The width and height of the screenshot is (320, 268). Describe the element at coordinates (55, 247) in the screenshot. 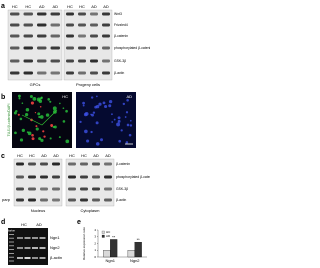

I see `gene-label: Ngn2` at that location.